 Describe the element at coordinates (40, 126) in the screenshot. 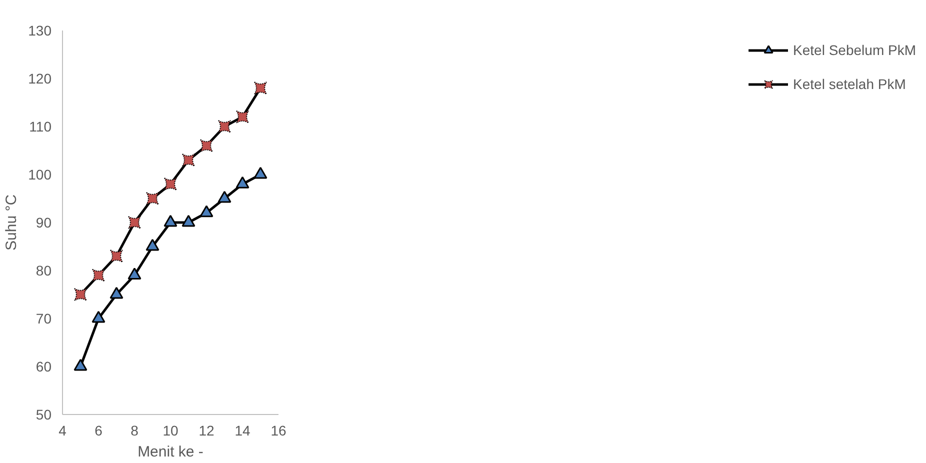

I see `y-tick-label: 110` at that location.